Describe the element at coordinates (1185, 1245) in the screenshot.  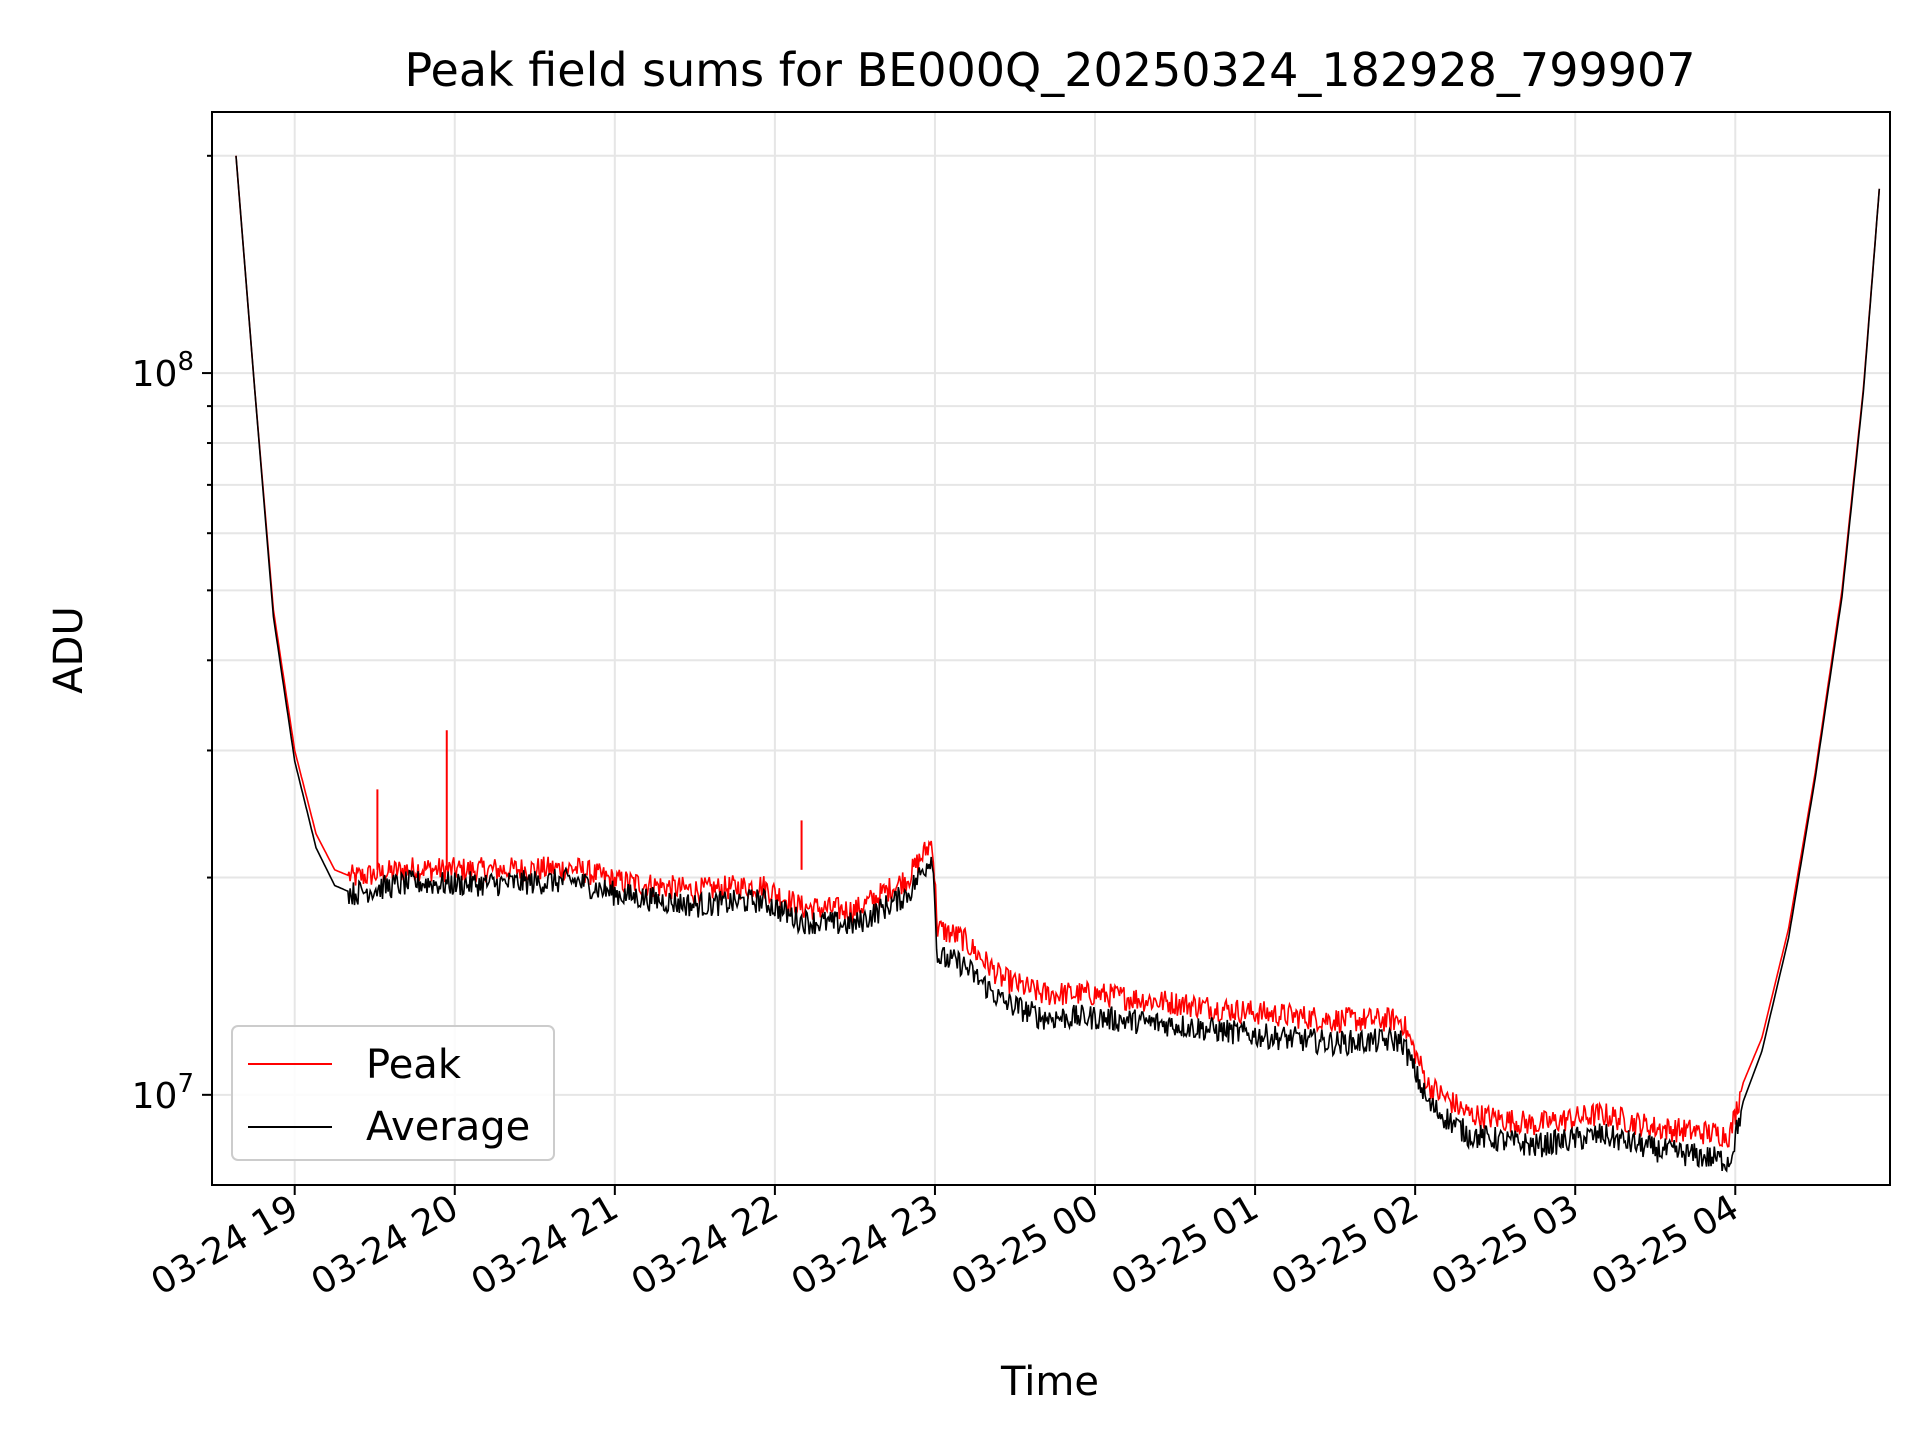
I see `x-tick-label: 03-25 01` at that location.